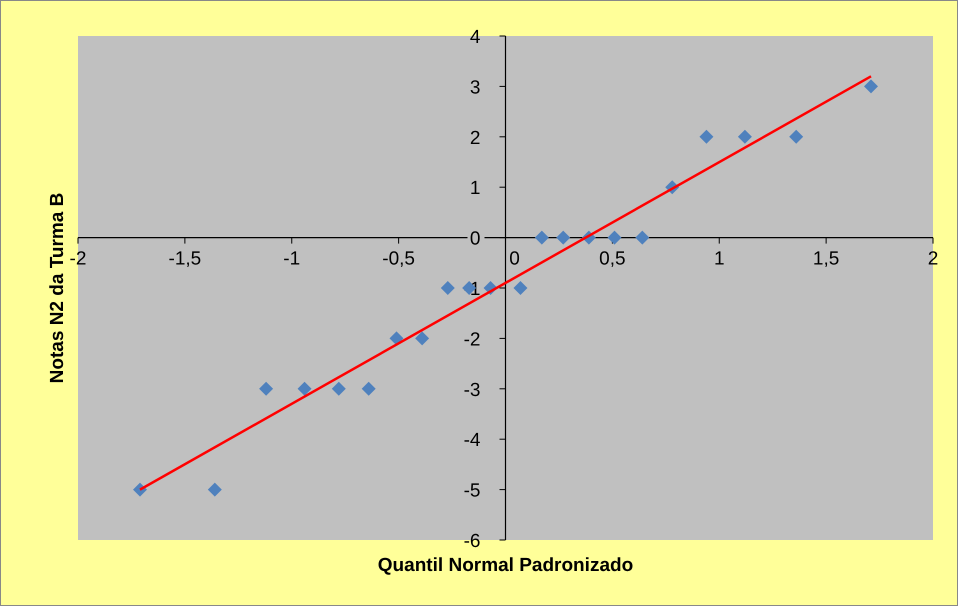 Image resolution: width=958 pixels, height=606 pixels. I want to click on x-tick-label: -1,5, so click(185, 259).